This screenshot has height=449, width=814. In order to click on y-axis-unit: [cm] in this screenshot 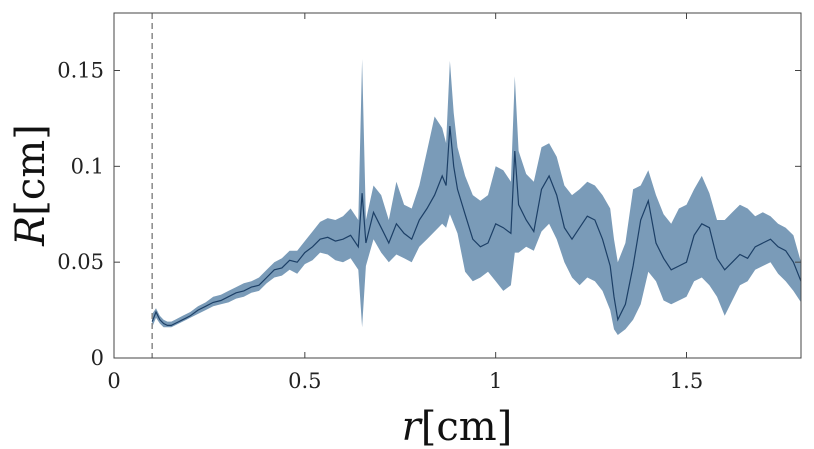, I will do `click(31, 170)`.